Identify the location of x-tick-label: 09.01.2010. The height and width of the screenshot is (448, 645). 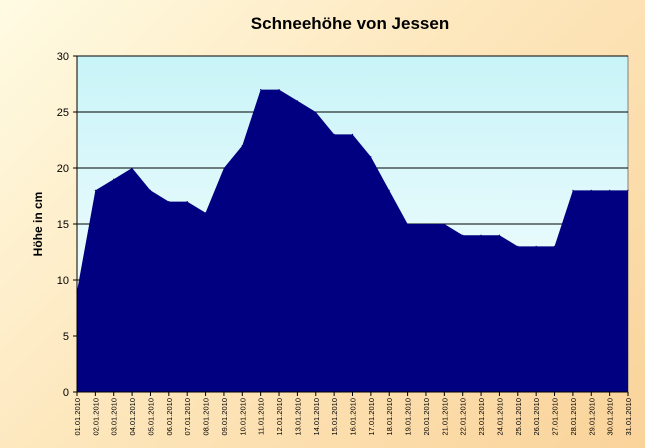
(224, 417).